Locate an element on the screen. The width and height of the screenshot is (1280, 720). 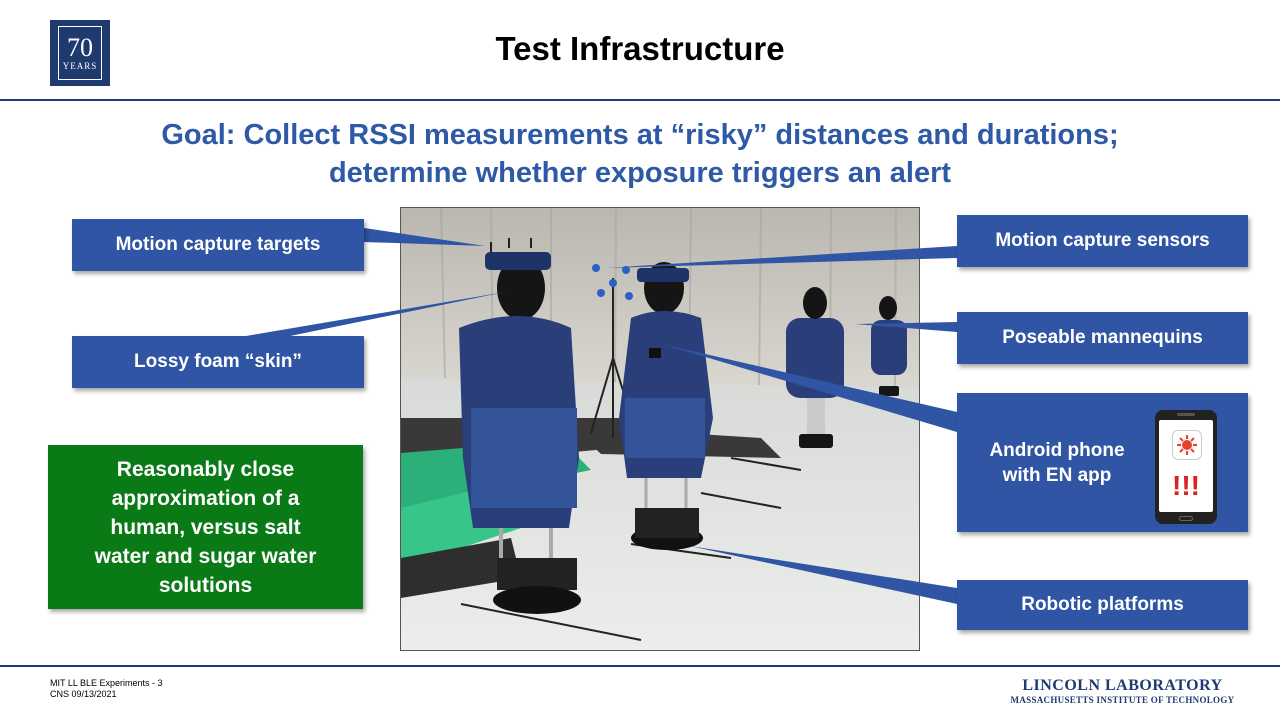
callout-robotic-platforms-label: Robotic platforms is located at coordinates (1102, 604).